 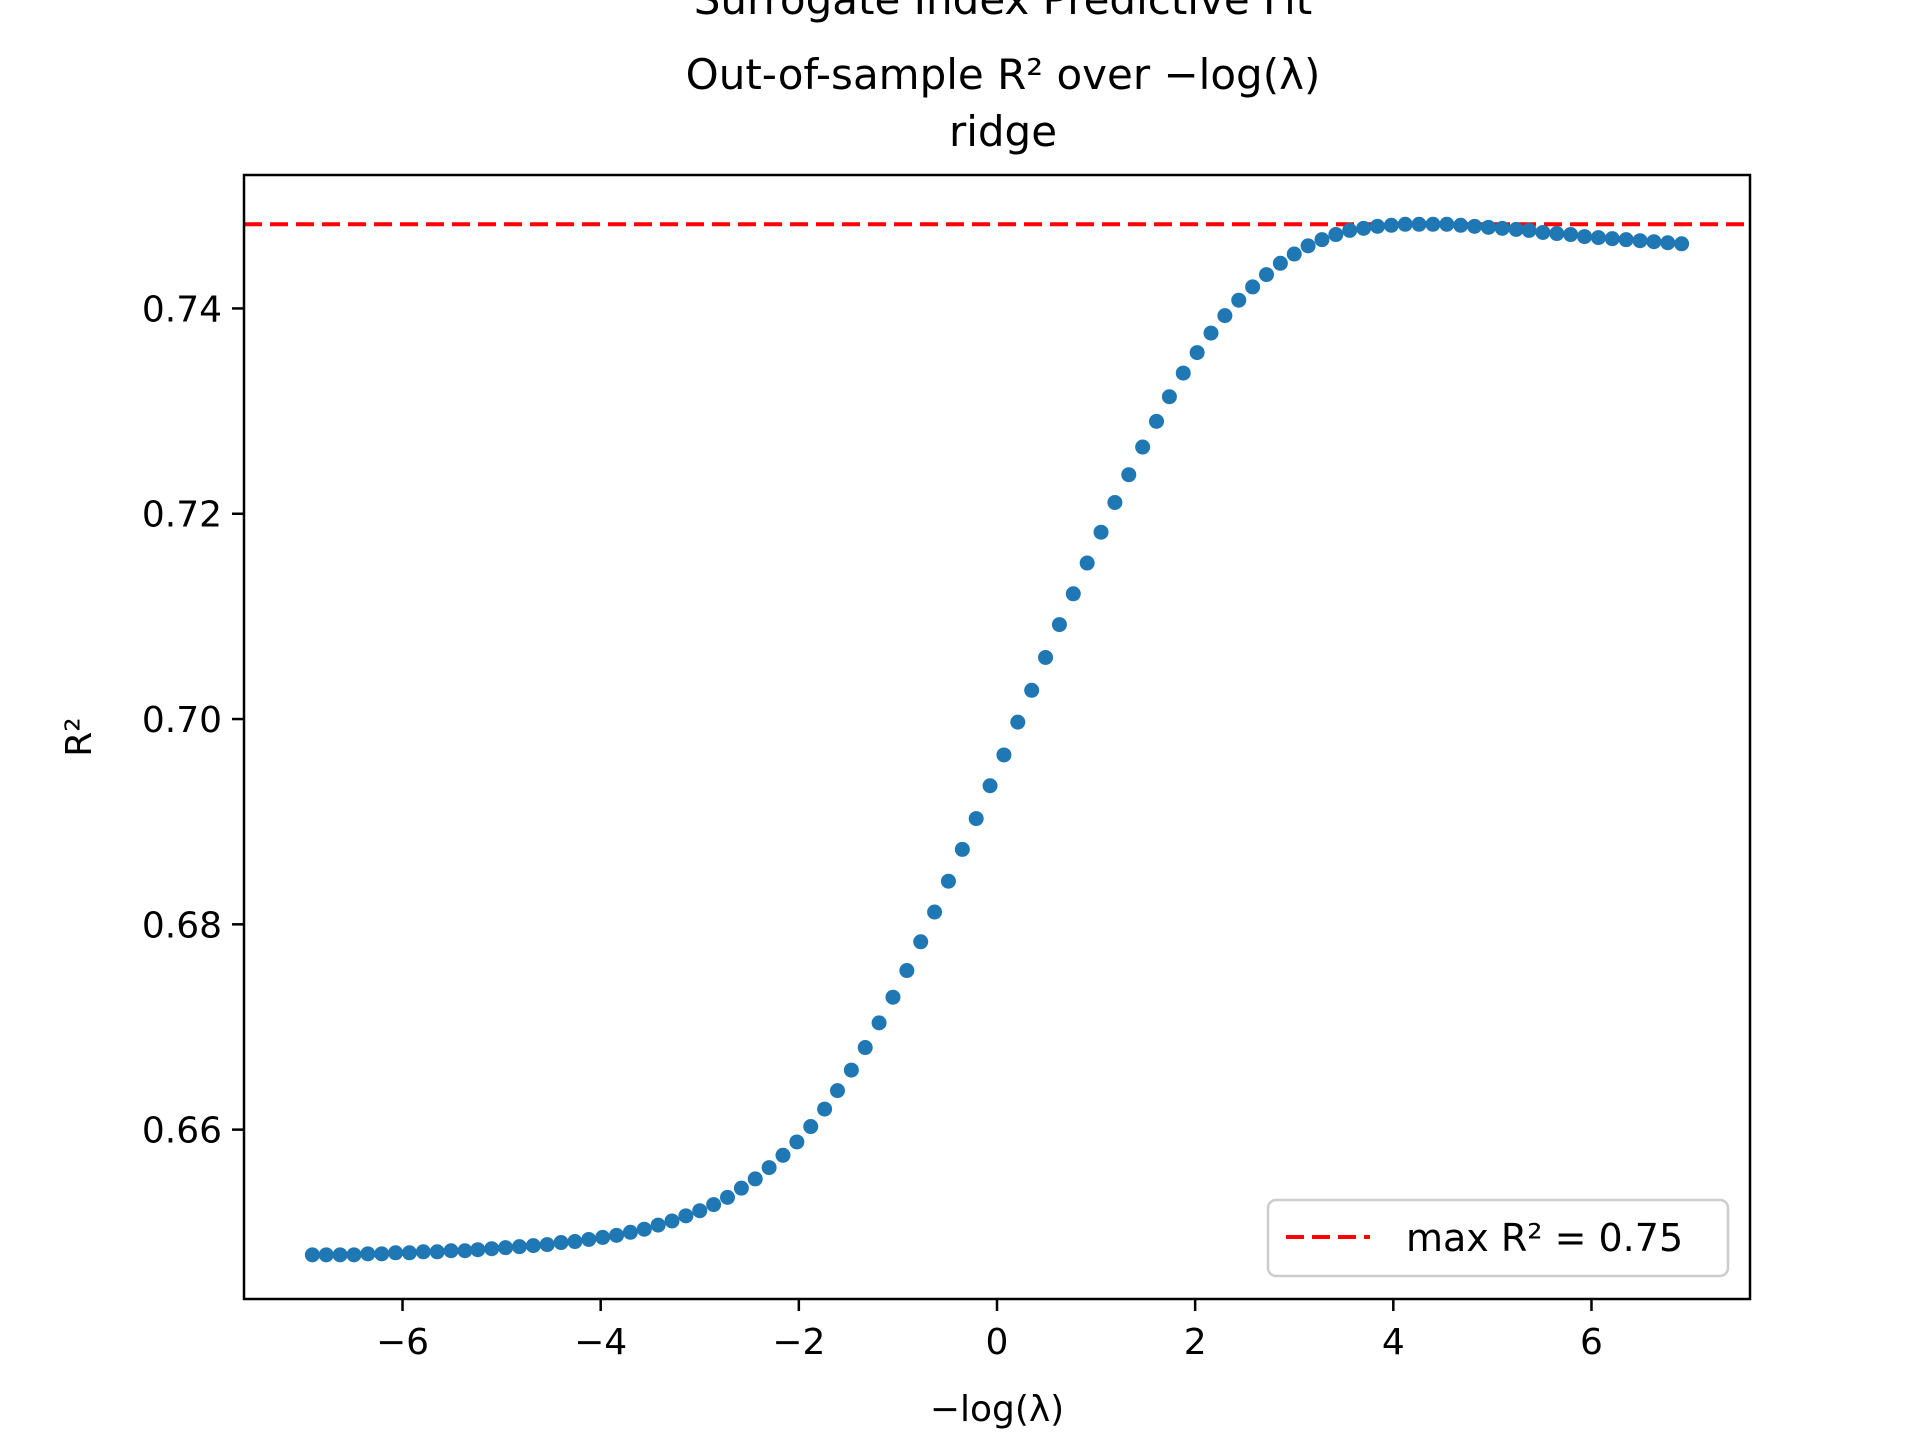 What do you see at coordinates (1003, 131) in the screenshot?
I see `chart-subtitle-2: ridge` at bounding box center [1003, 131].